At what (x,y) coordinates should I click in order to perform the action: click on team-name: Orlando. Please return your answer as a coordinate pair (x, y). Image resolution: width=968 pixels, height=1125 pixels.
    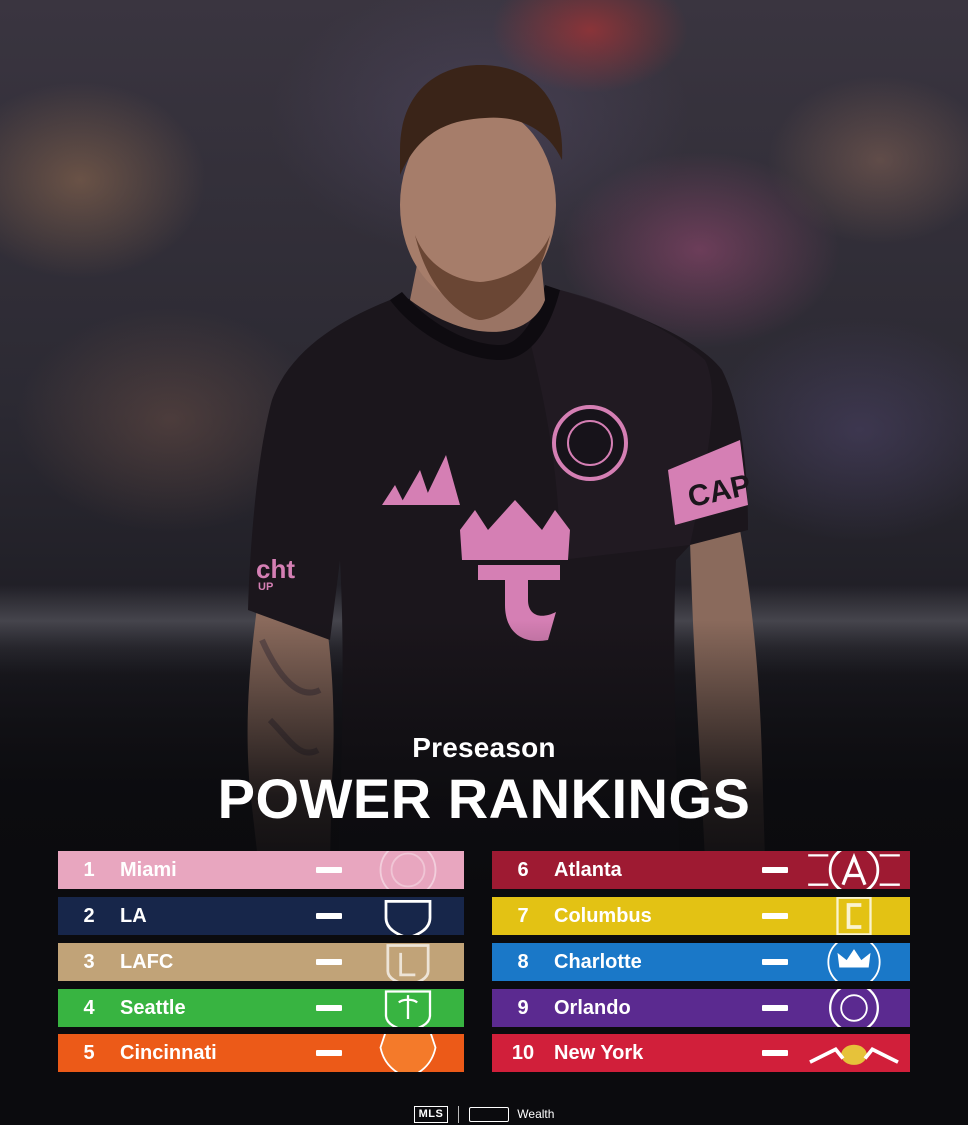
    Looking at the image, I should click on (592, 1007).